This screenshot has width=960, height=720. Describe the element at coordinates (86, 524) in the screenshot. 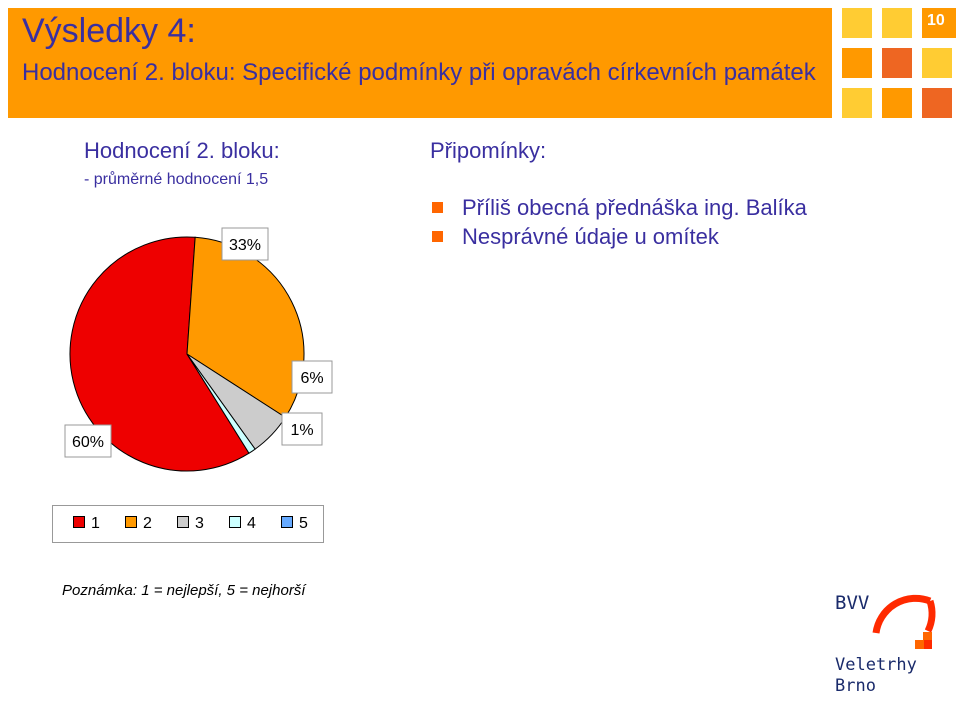

I see `legend-item-1: 1` at that location.